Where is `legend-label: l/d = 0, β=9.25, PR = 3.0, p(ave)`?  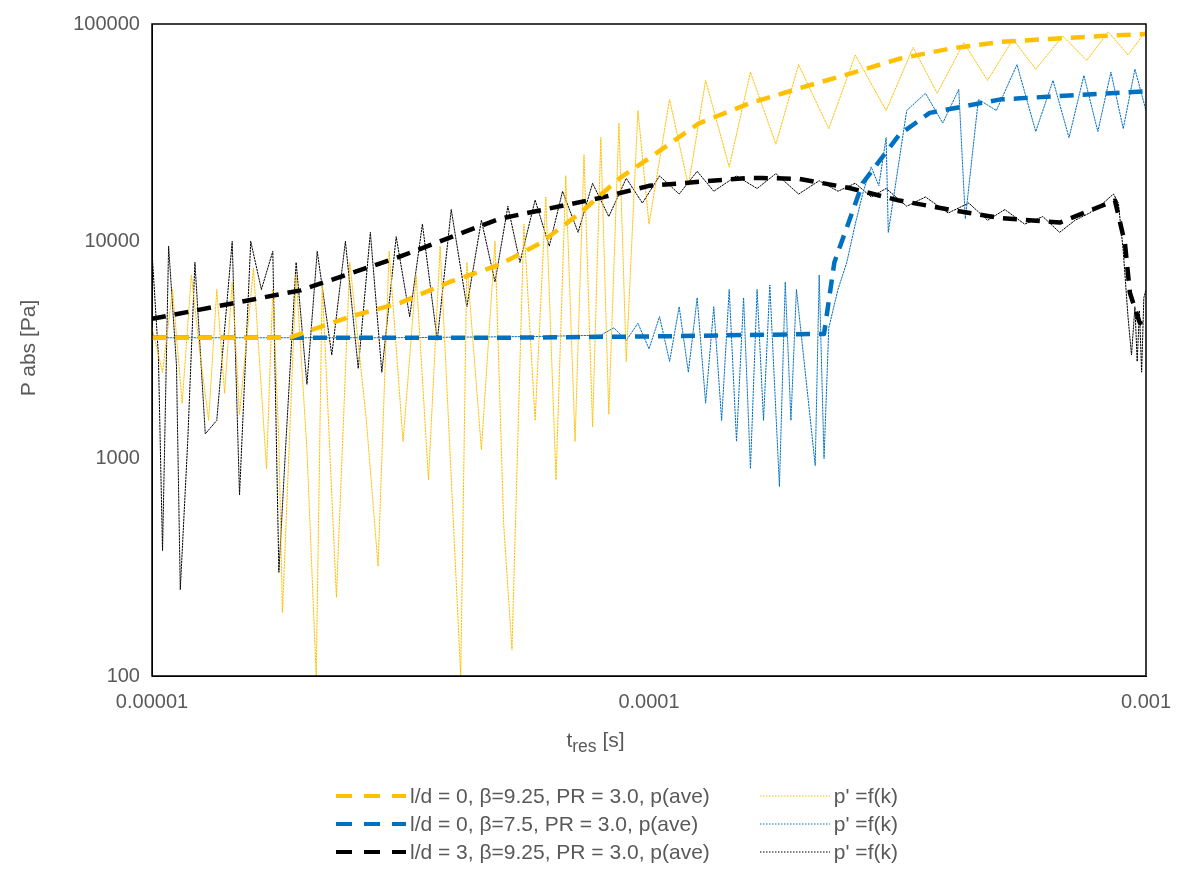 legend-label: l/d = 0, β=9.25, PR = 3.0, p(ave) is located at coordinates (560, 796).